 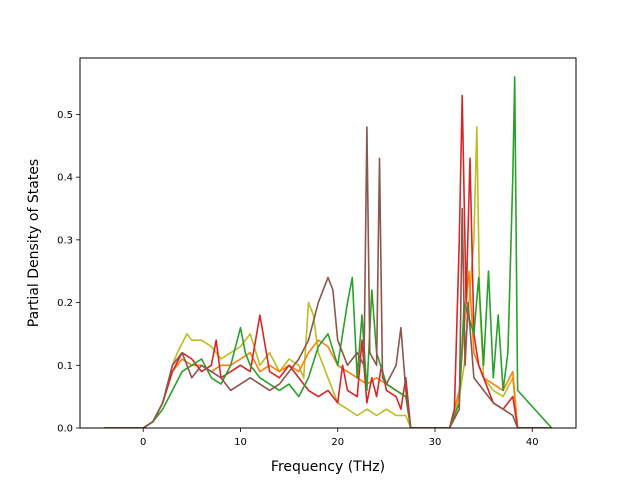 What do you see at coordinates (65, 366) in the screenshot?
I see `y-tick-label: 0.1` at bounding box center [65, 366].